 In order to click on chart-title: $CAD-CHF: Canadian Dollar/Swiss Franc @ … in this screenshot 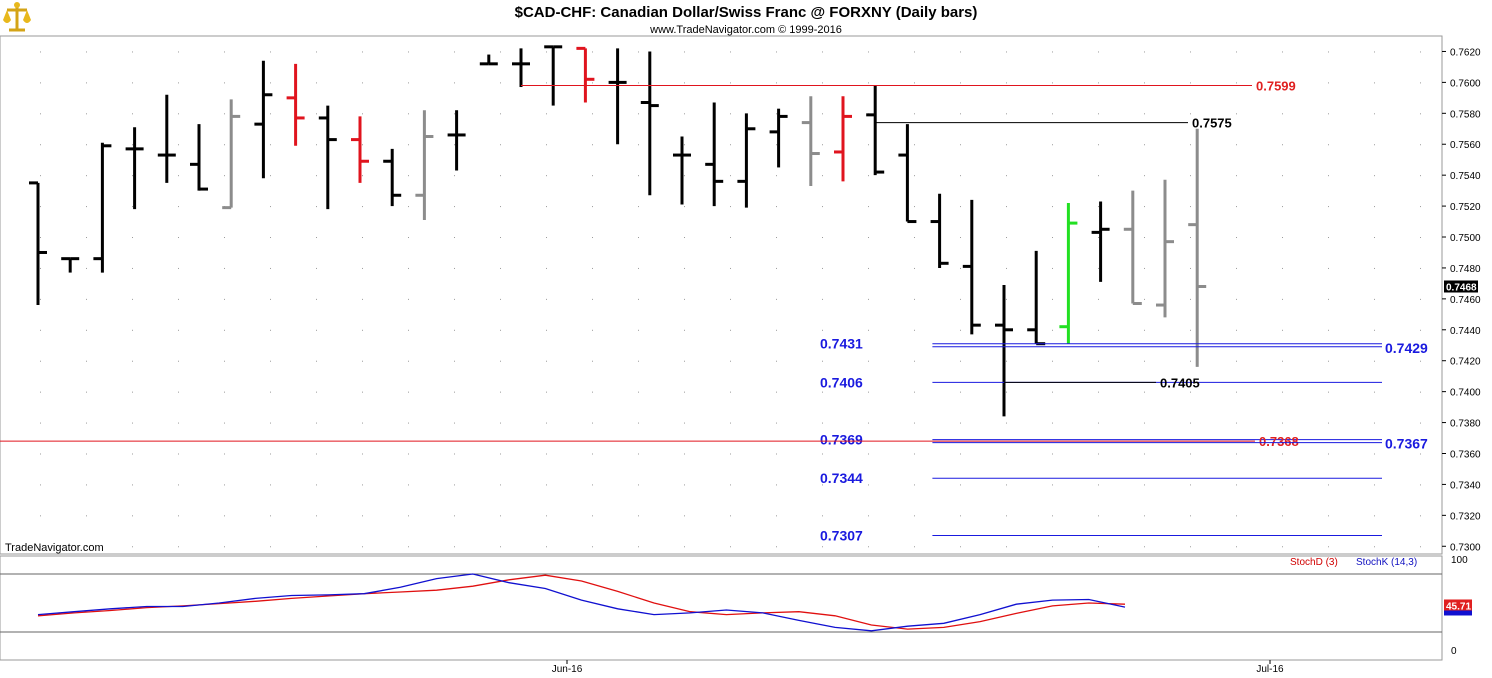, I will do `click(746, 12)`.